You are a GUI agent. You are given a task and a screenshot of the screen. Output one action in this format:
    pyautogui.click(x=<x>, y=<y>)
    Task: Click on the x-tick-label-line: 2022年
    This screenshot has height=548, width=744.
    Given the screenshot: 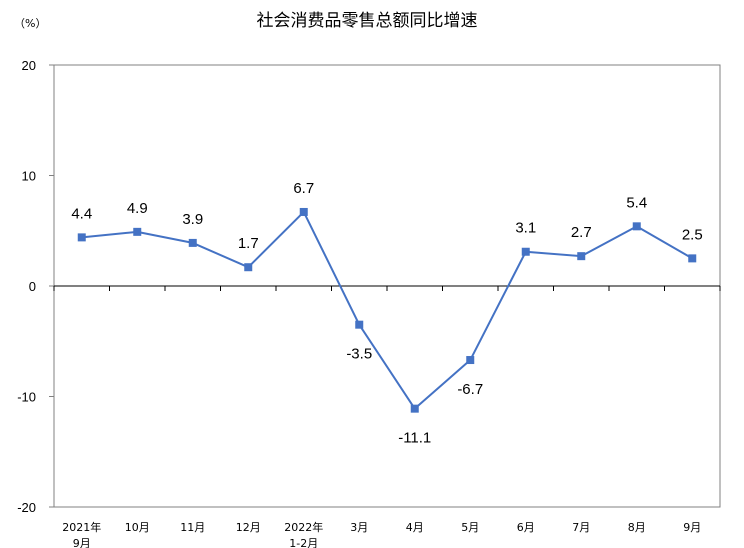 What is the action you would take?
    pyautogui.click(x=303, y=527)
    